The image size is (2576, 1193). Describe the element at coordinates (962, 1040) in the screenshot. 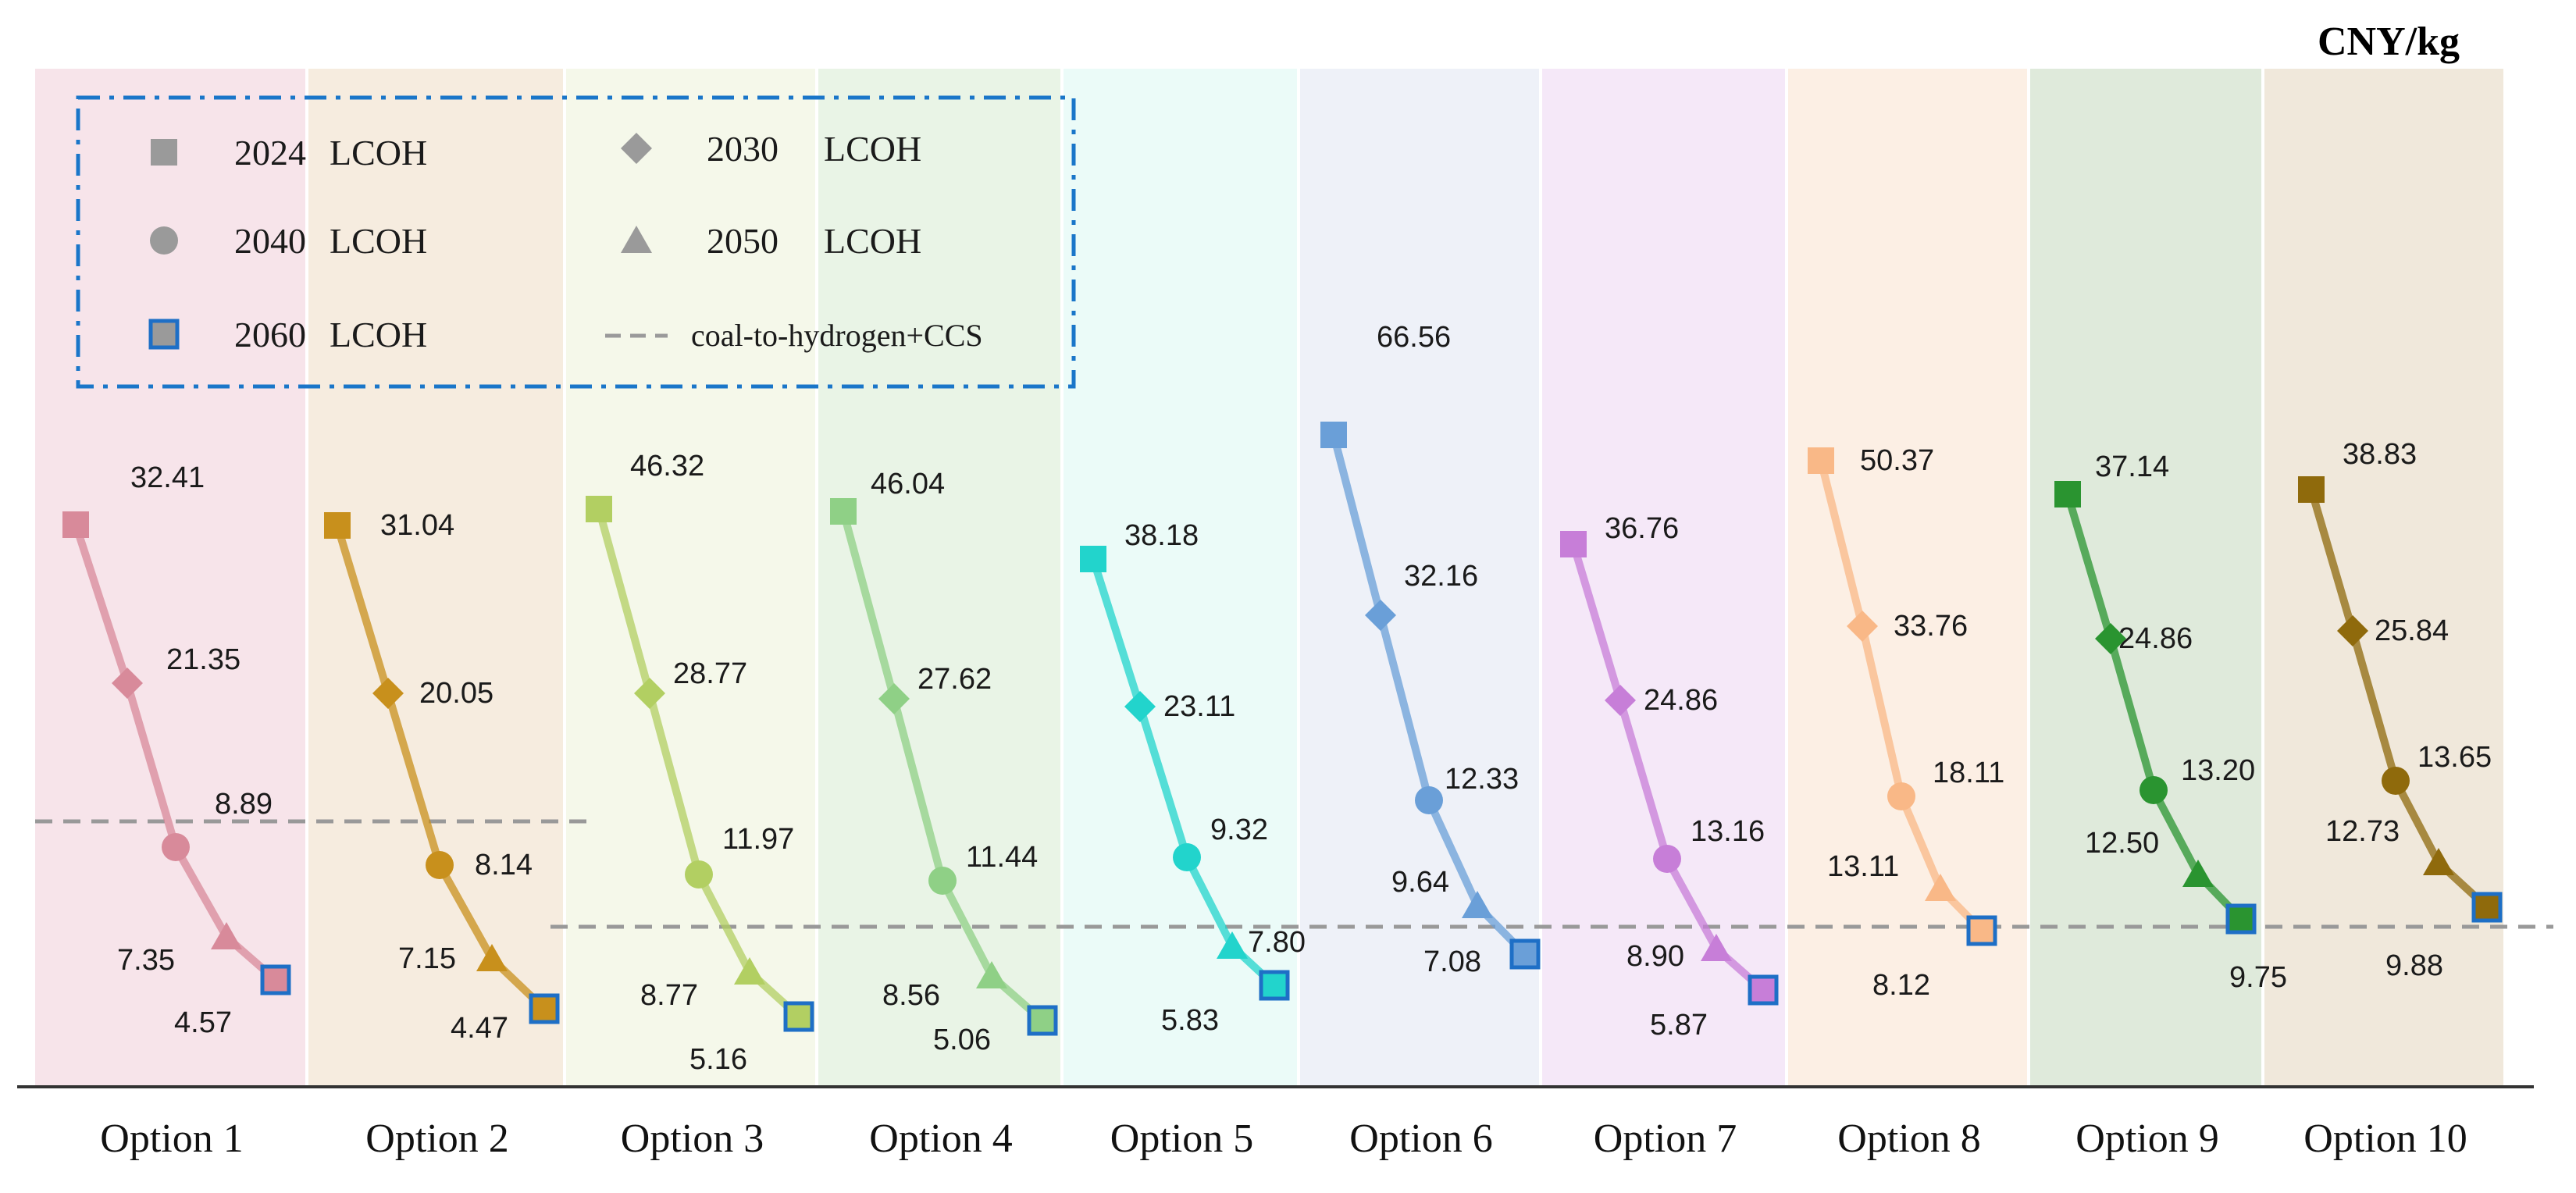

I see `value-label-option-4-2060: 5.06` at that location.